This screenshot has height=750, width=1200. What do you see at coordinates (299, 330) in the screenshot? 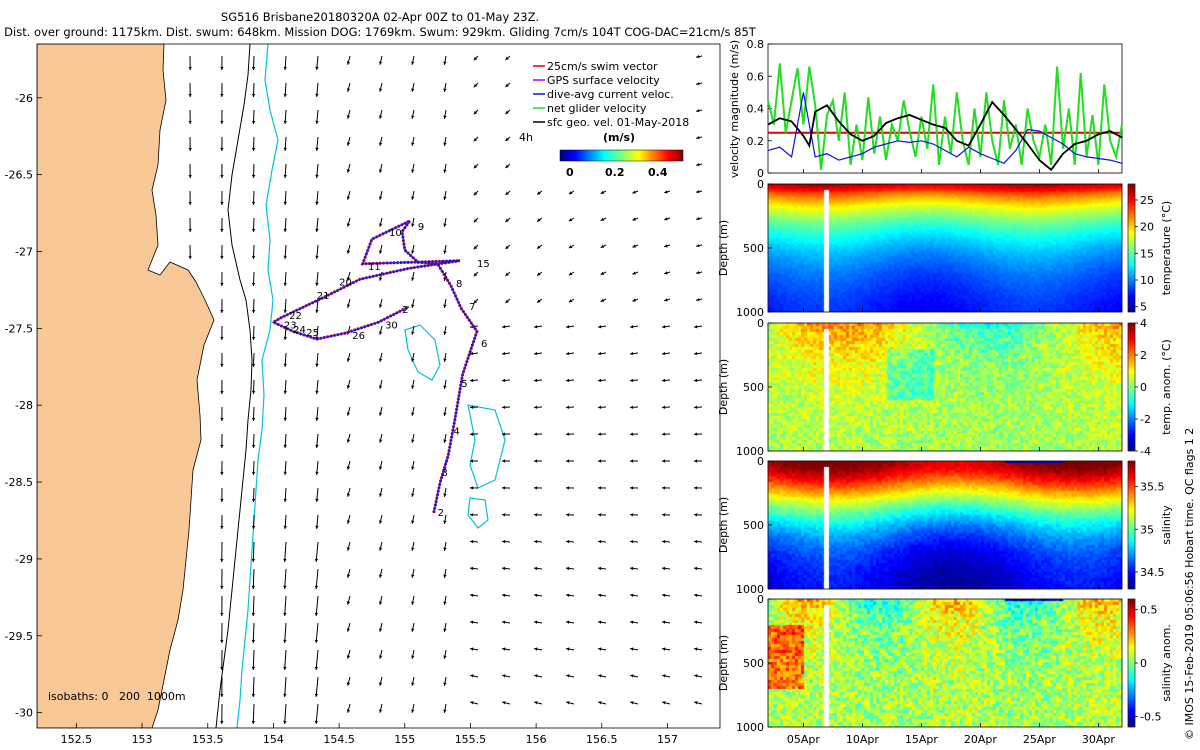
I see `day-label: 24` at bounding box center [299, 330].